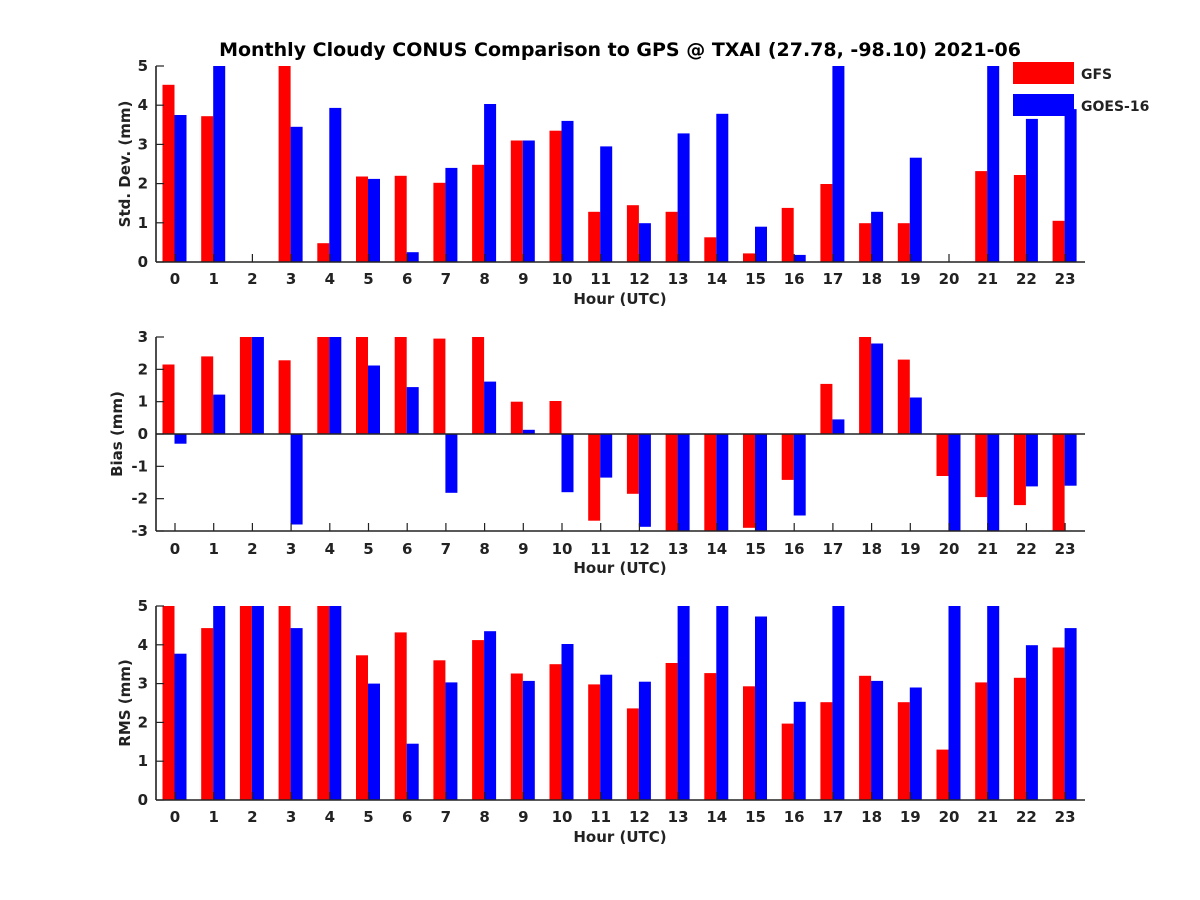 The width and height of the screenshot is (1200, 900). Describe the element at coordinates (716, 279) in the screenshot. I see `stddev-x-tick-label: 14` at that location.